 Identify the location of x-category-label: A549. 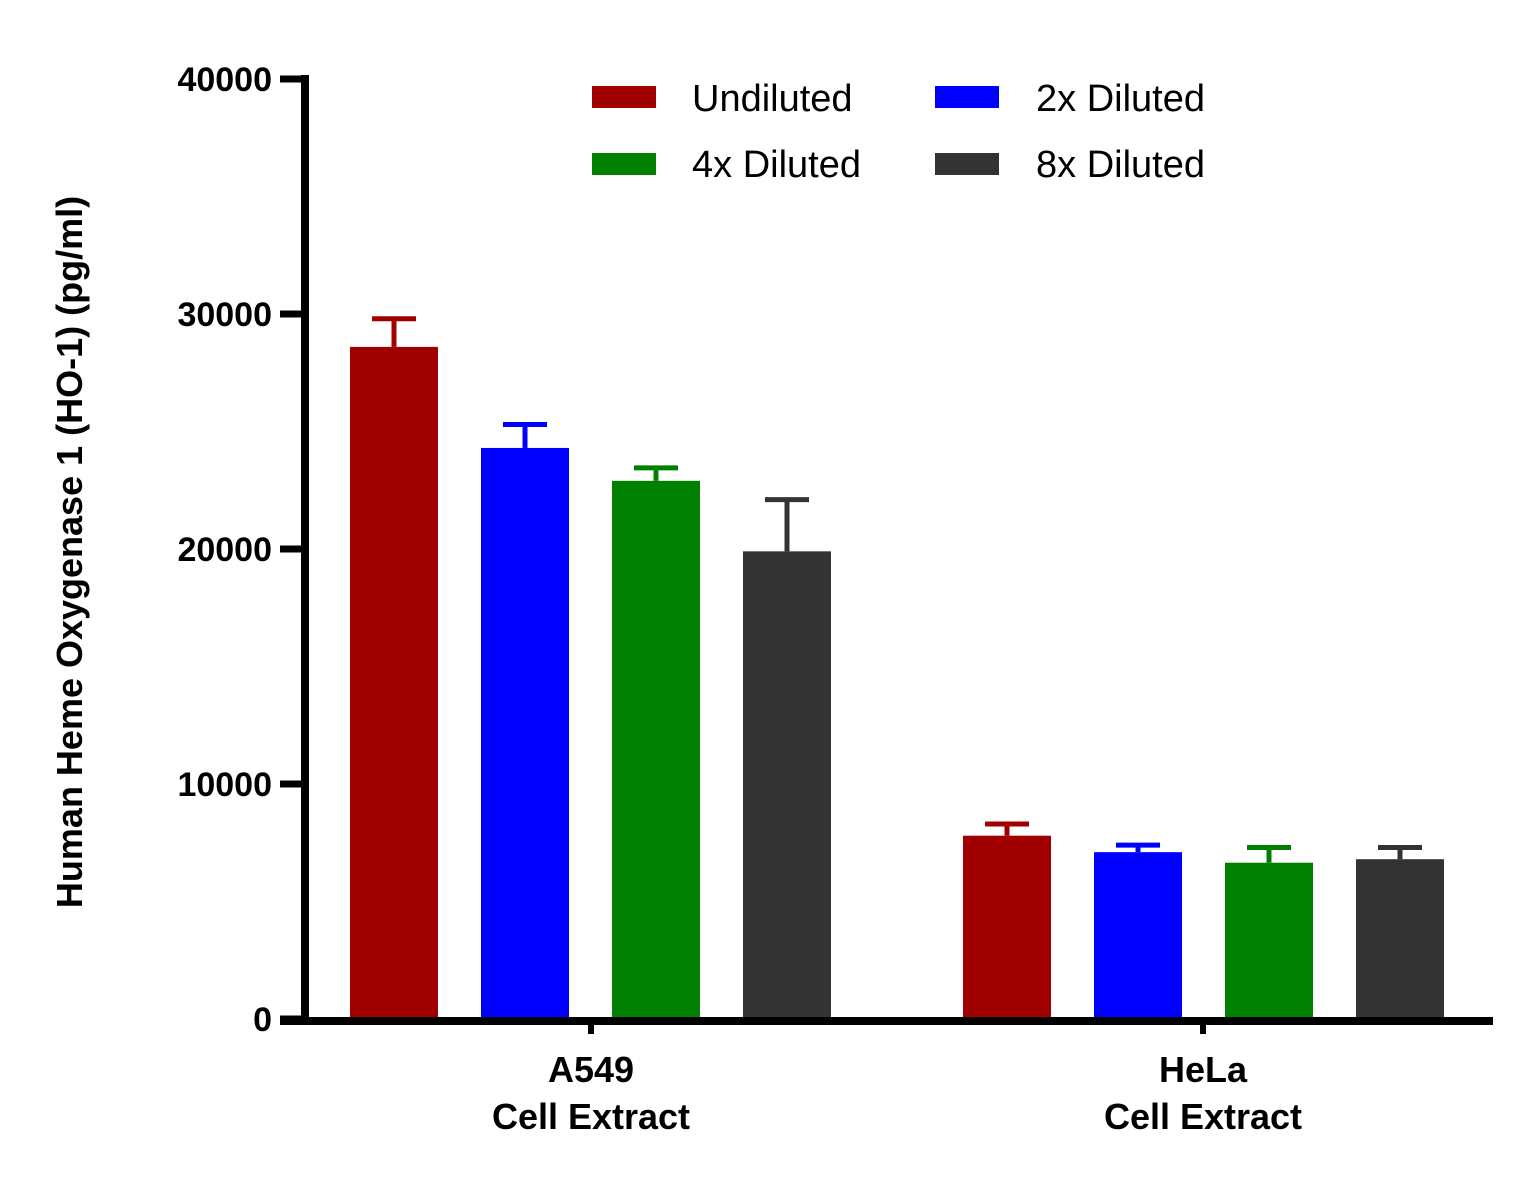
(591, 1069).